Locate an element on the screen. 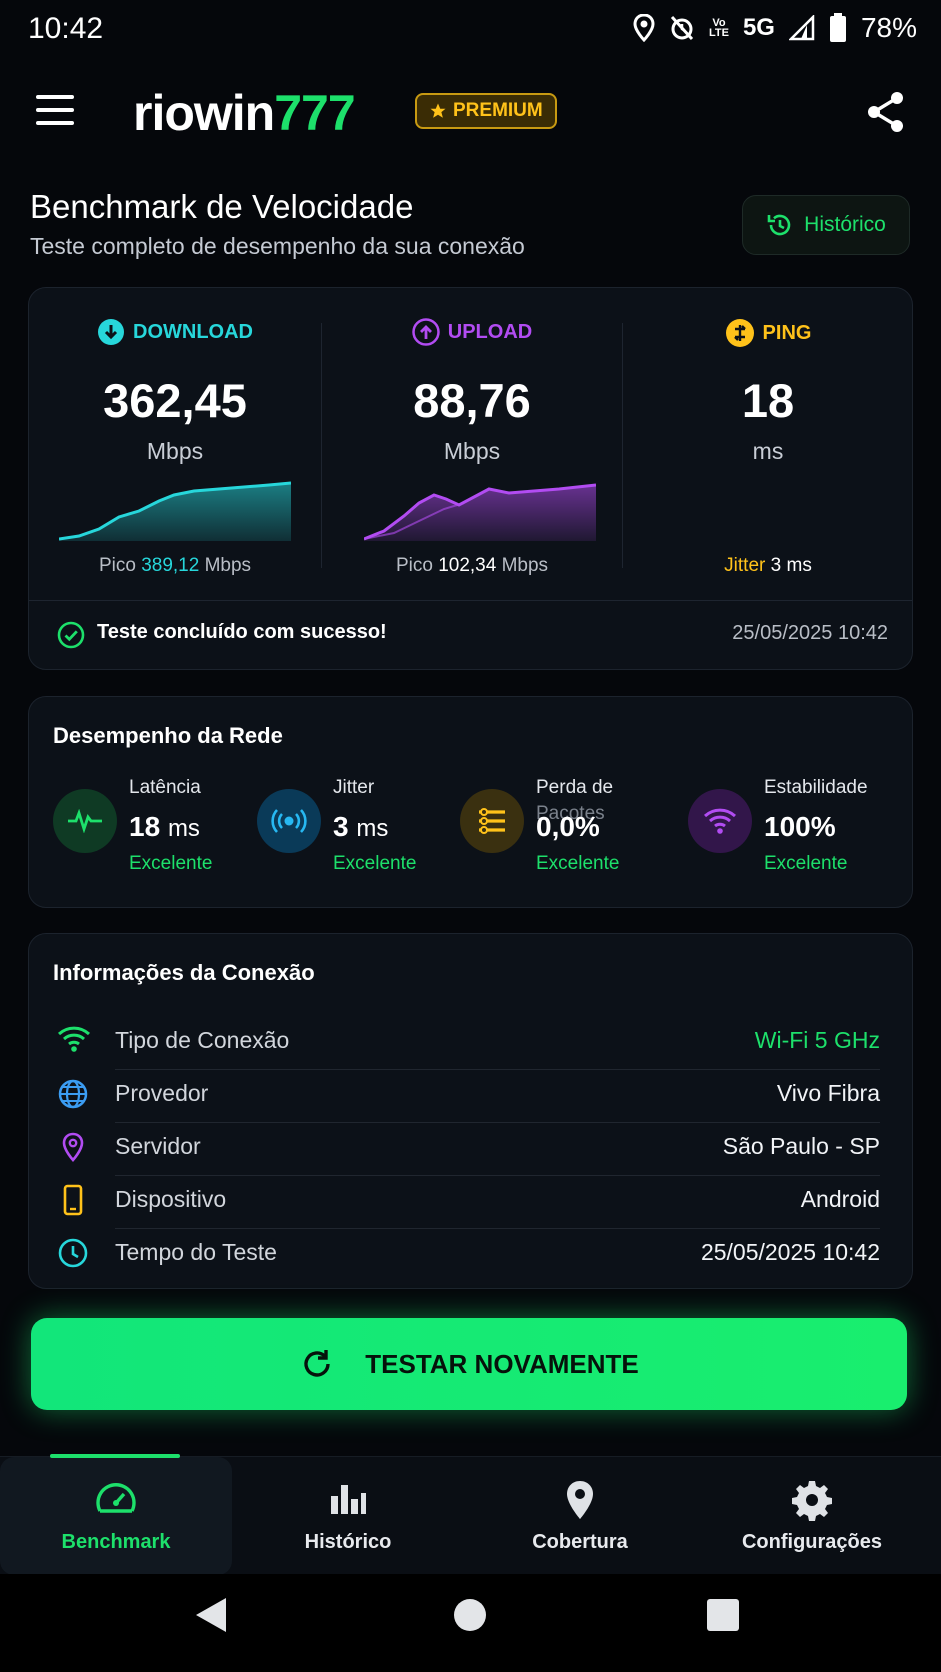 This screenshot has height=1672, width=941. back-icon is located at coordinates (211, 1615).